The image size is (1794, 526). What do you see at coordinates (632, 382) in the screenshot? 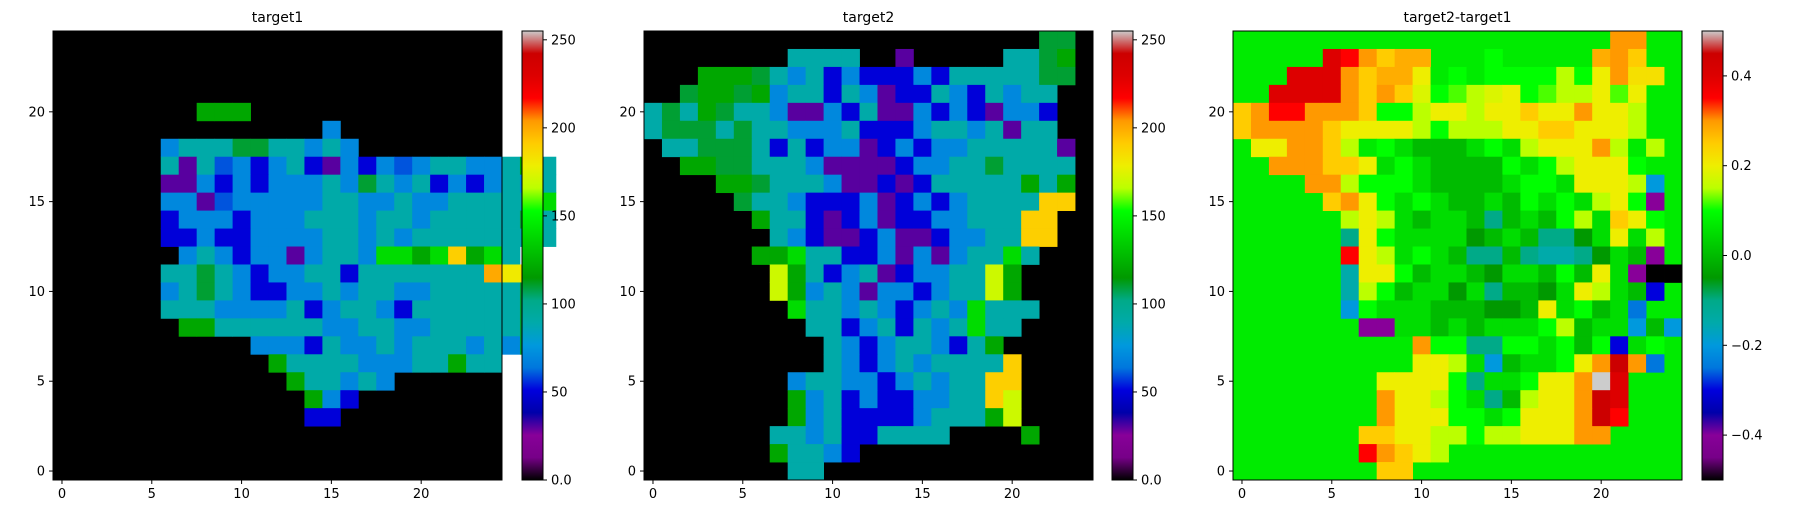
I see `y-tick-label: 5` at bounding box center [632, 382].